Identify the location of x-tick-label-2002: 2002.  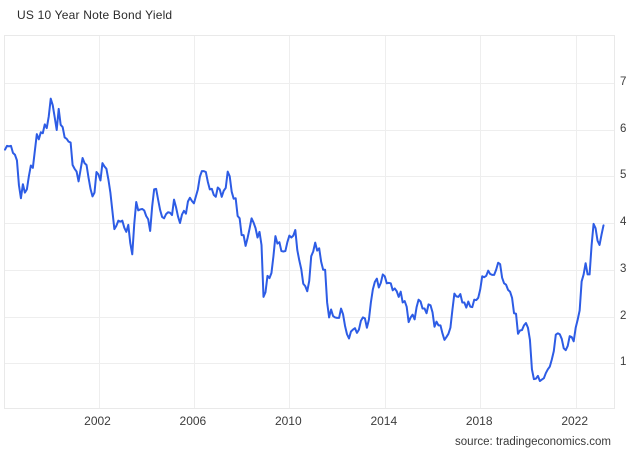
(97, 421).